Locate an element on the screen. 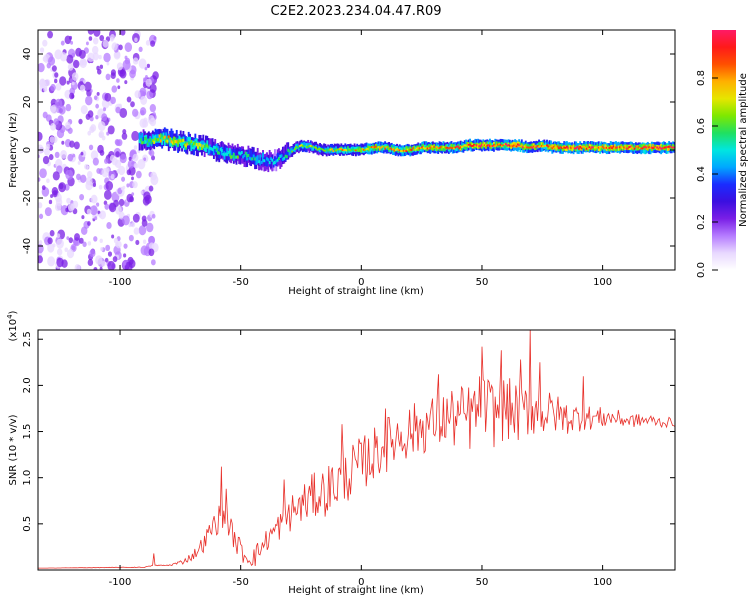  chart-title: C2E2.2023.234.04.47.R09 is located at coordinates (355, 11).